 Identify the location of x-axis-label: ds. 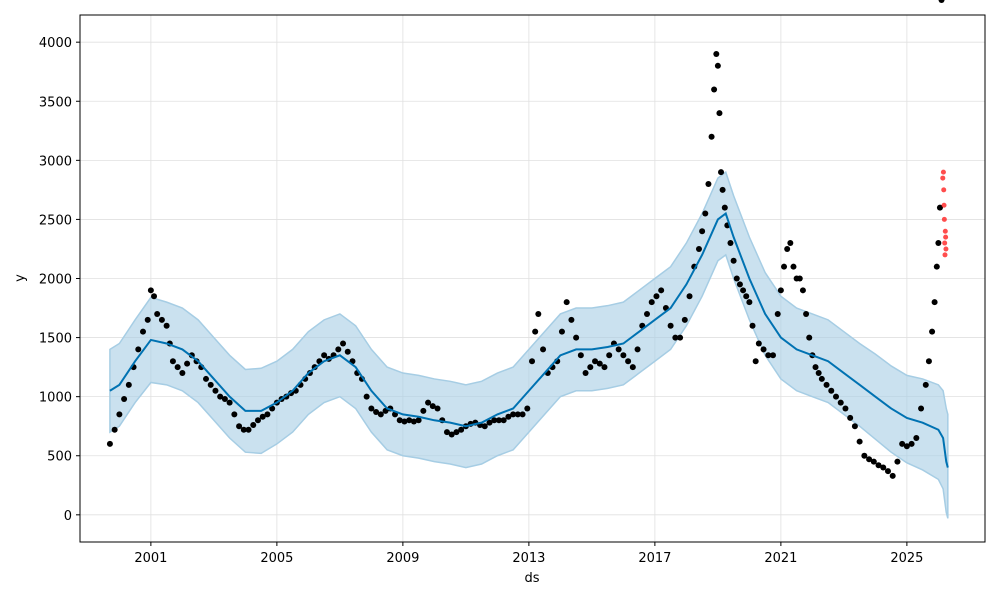
(531, 578).